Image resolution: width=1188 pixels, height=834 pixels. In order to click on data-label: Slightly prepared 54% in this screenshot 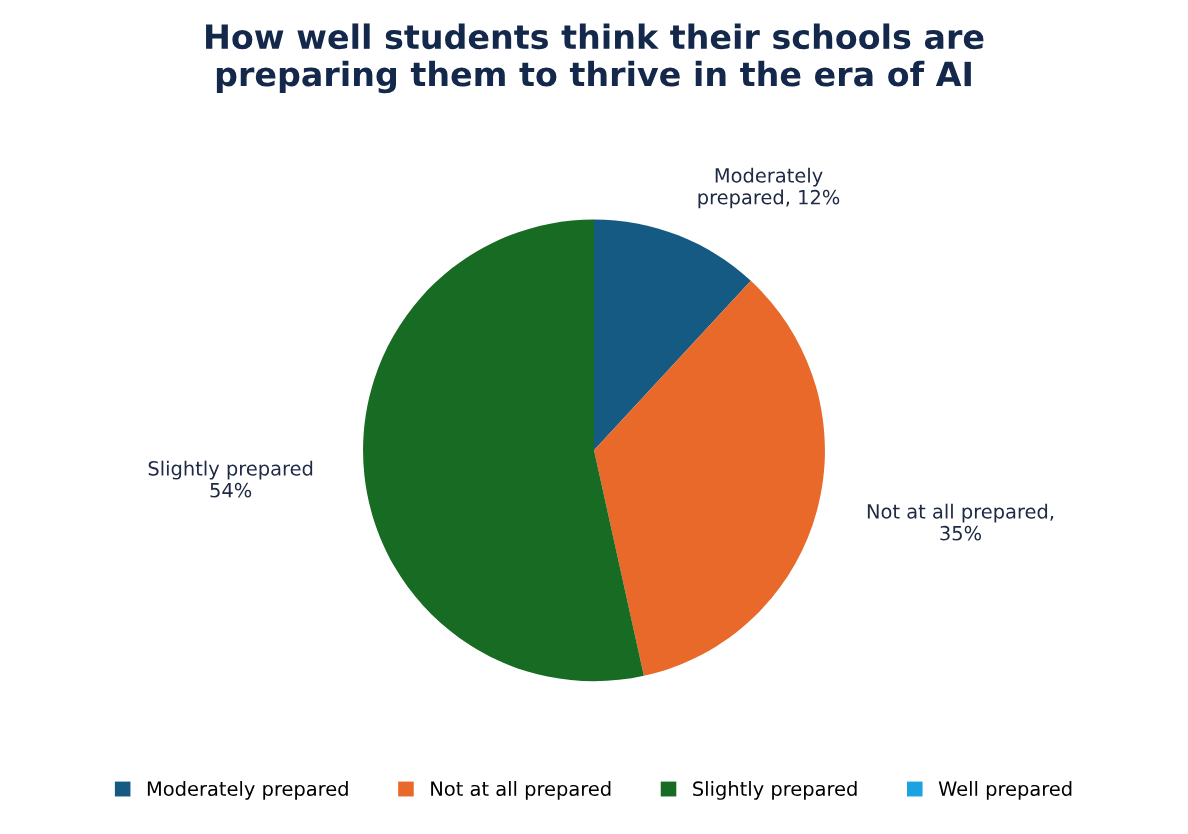, I will do `click(230, 479)`.